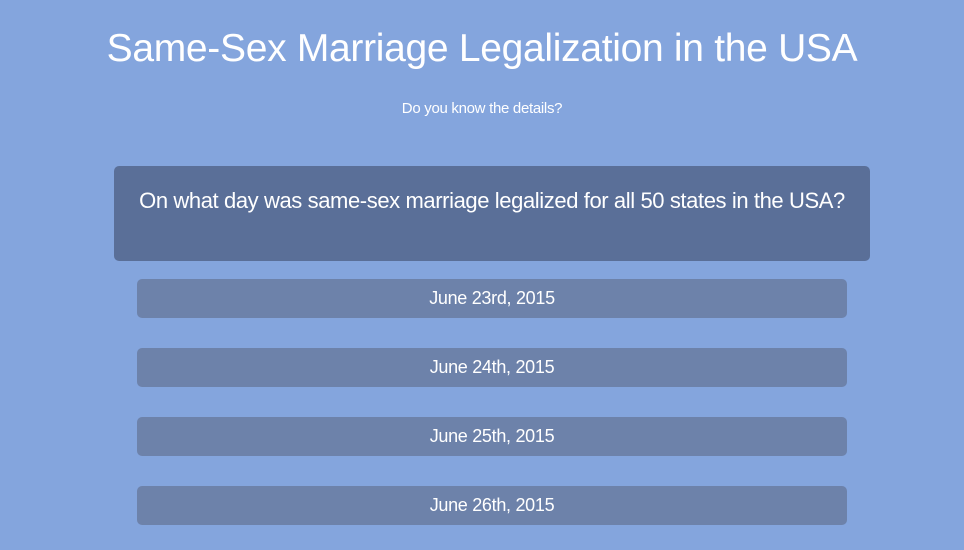  Describe the element at coordinates (492, 436) in the screenshot. I see `answer-button-3: June 25th, 2015` at that location.